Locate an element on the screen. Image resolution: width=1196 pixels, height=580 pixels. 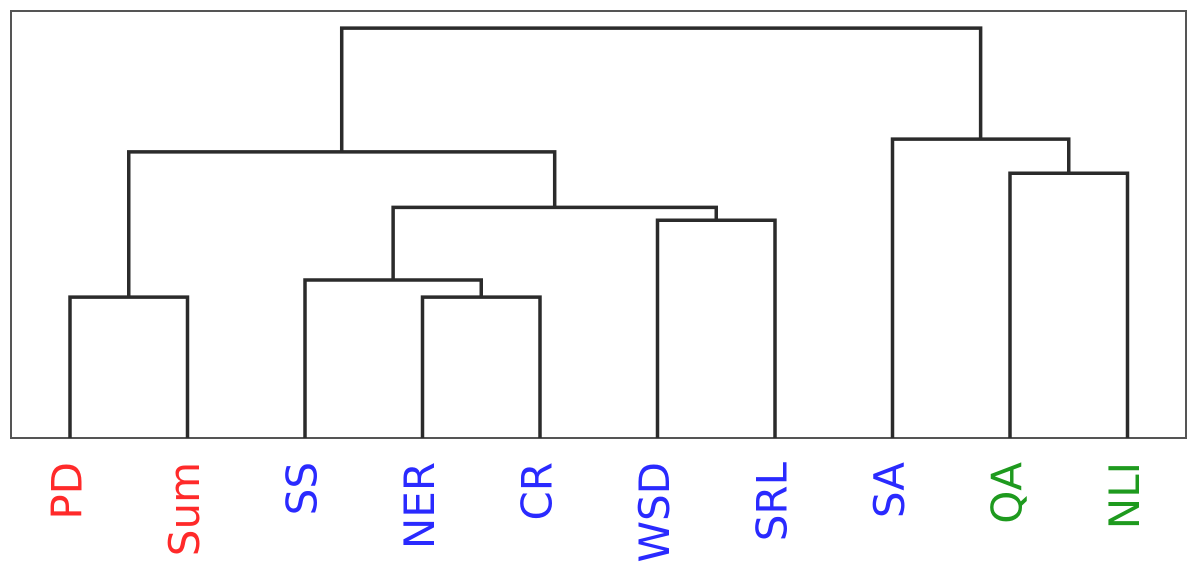
leaf-label-qa: QA is located at coordinates (1007, 493).